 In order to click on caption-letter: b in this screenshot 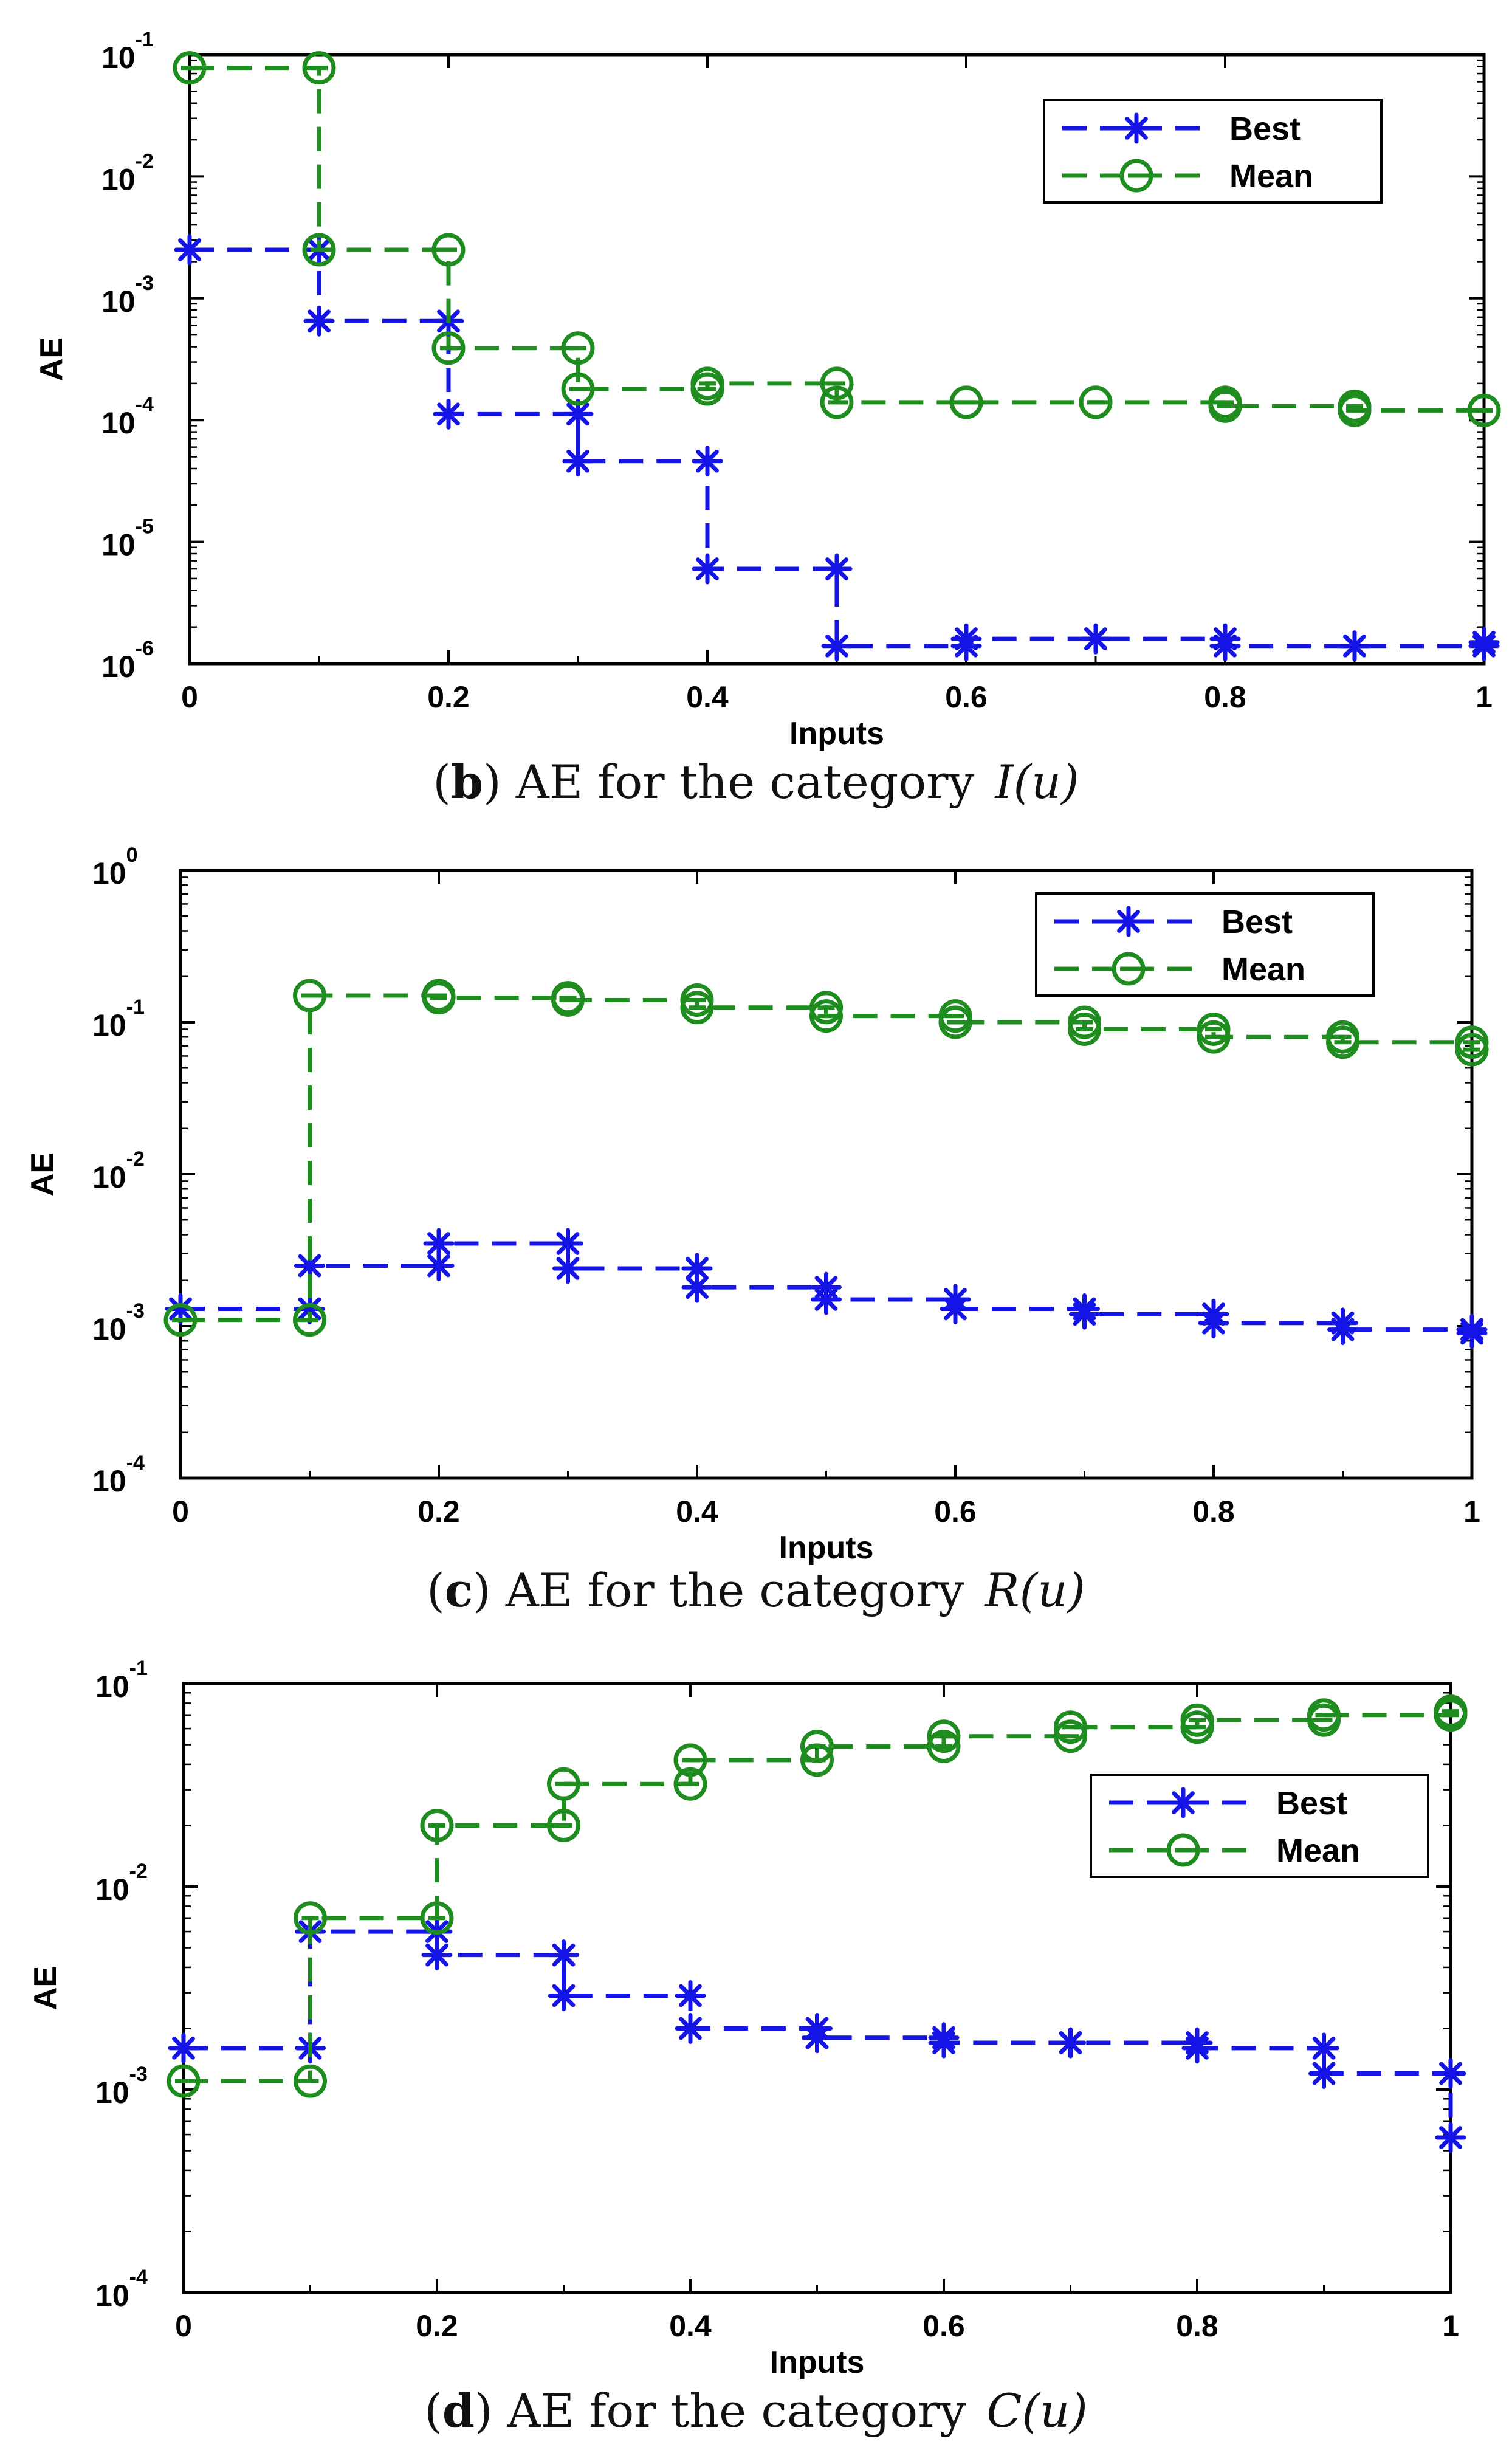, I will do `click(467, 782)`.